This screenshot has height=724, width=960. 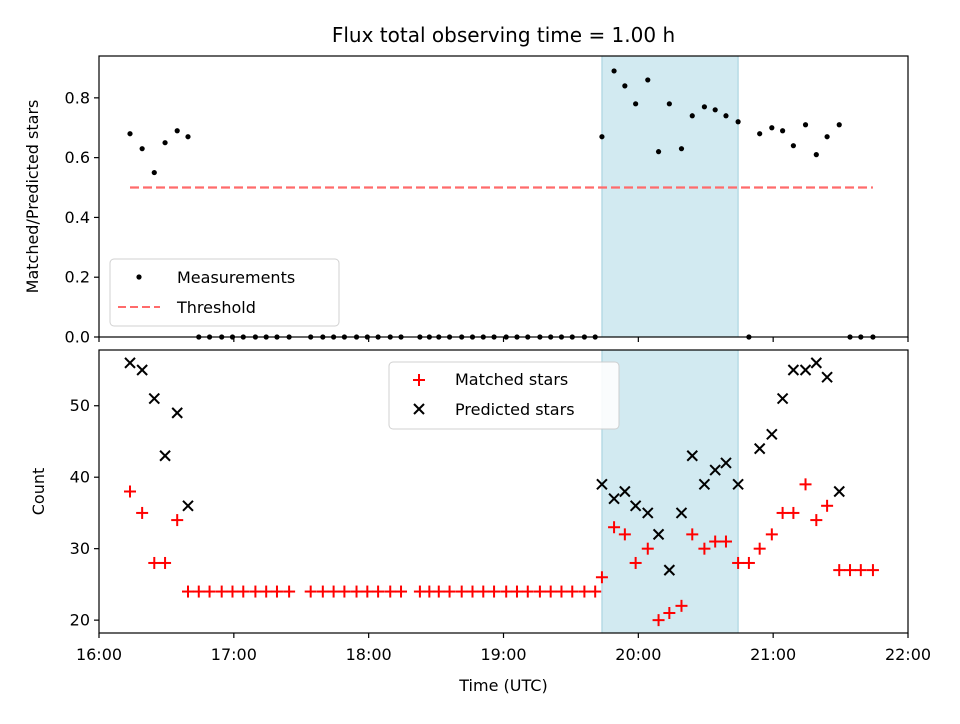 What do you see at coordinates (99, 654) in the screenshot?
I see `x-tick-label: 16:00` at bounding box center [99, 654].